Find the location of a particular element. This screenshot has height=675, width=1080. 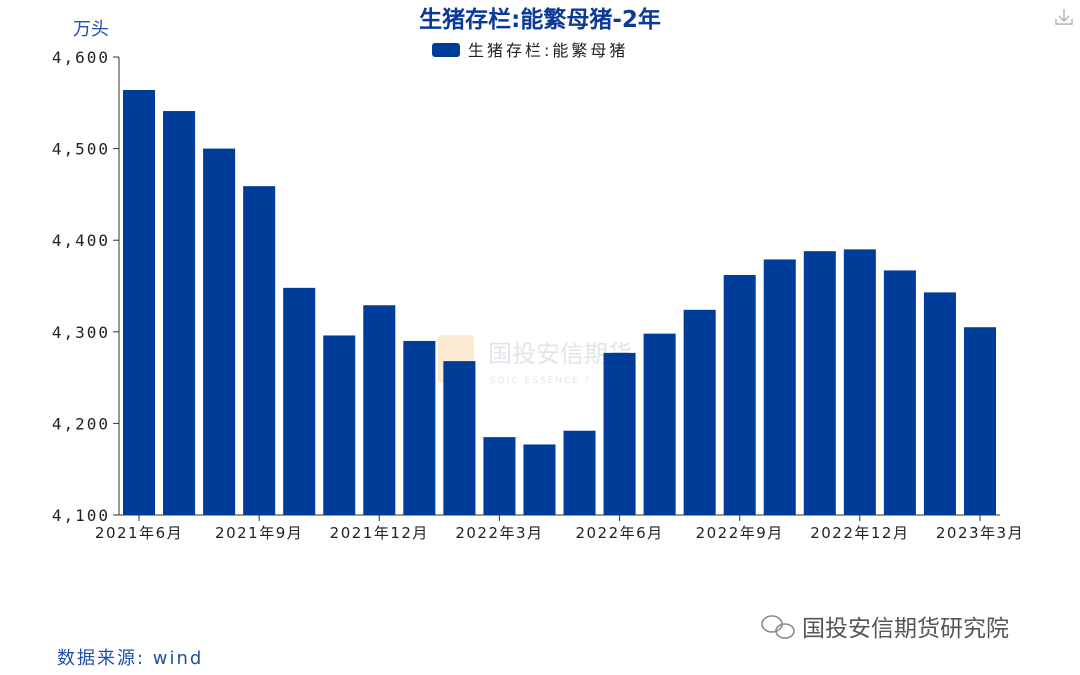

y-tick-label: 4,200 is located at coordinates (81, 423).